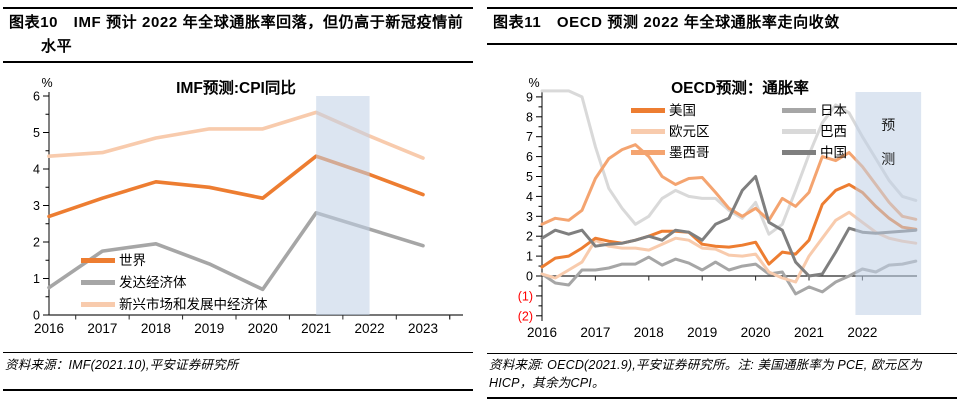 The height and width of the screenshot is (405, 966). What do you see at coordinates (888, 125) in the screenshot?
I see `forecast-band-label: 预` at bounding box center [888, 125].